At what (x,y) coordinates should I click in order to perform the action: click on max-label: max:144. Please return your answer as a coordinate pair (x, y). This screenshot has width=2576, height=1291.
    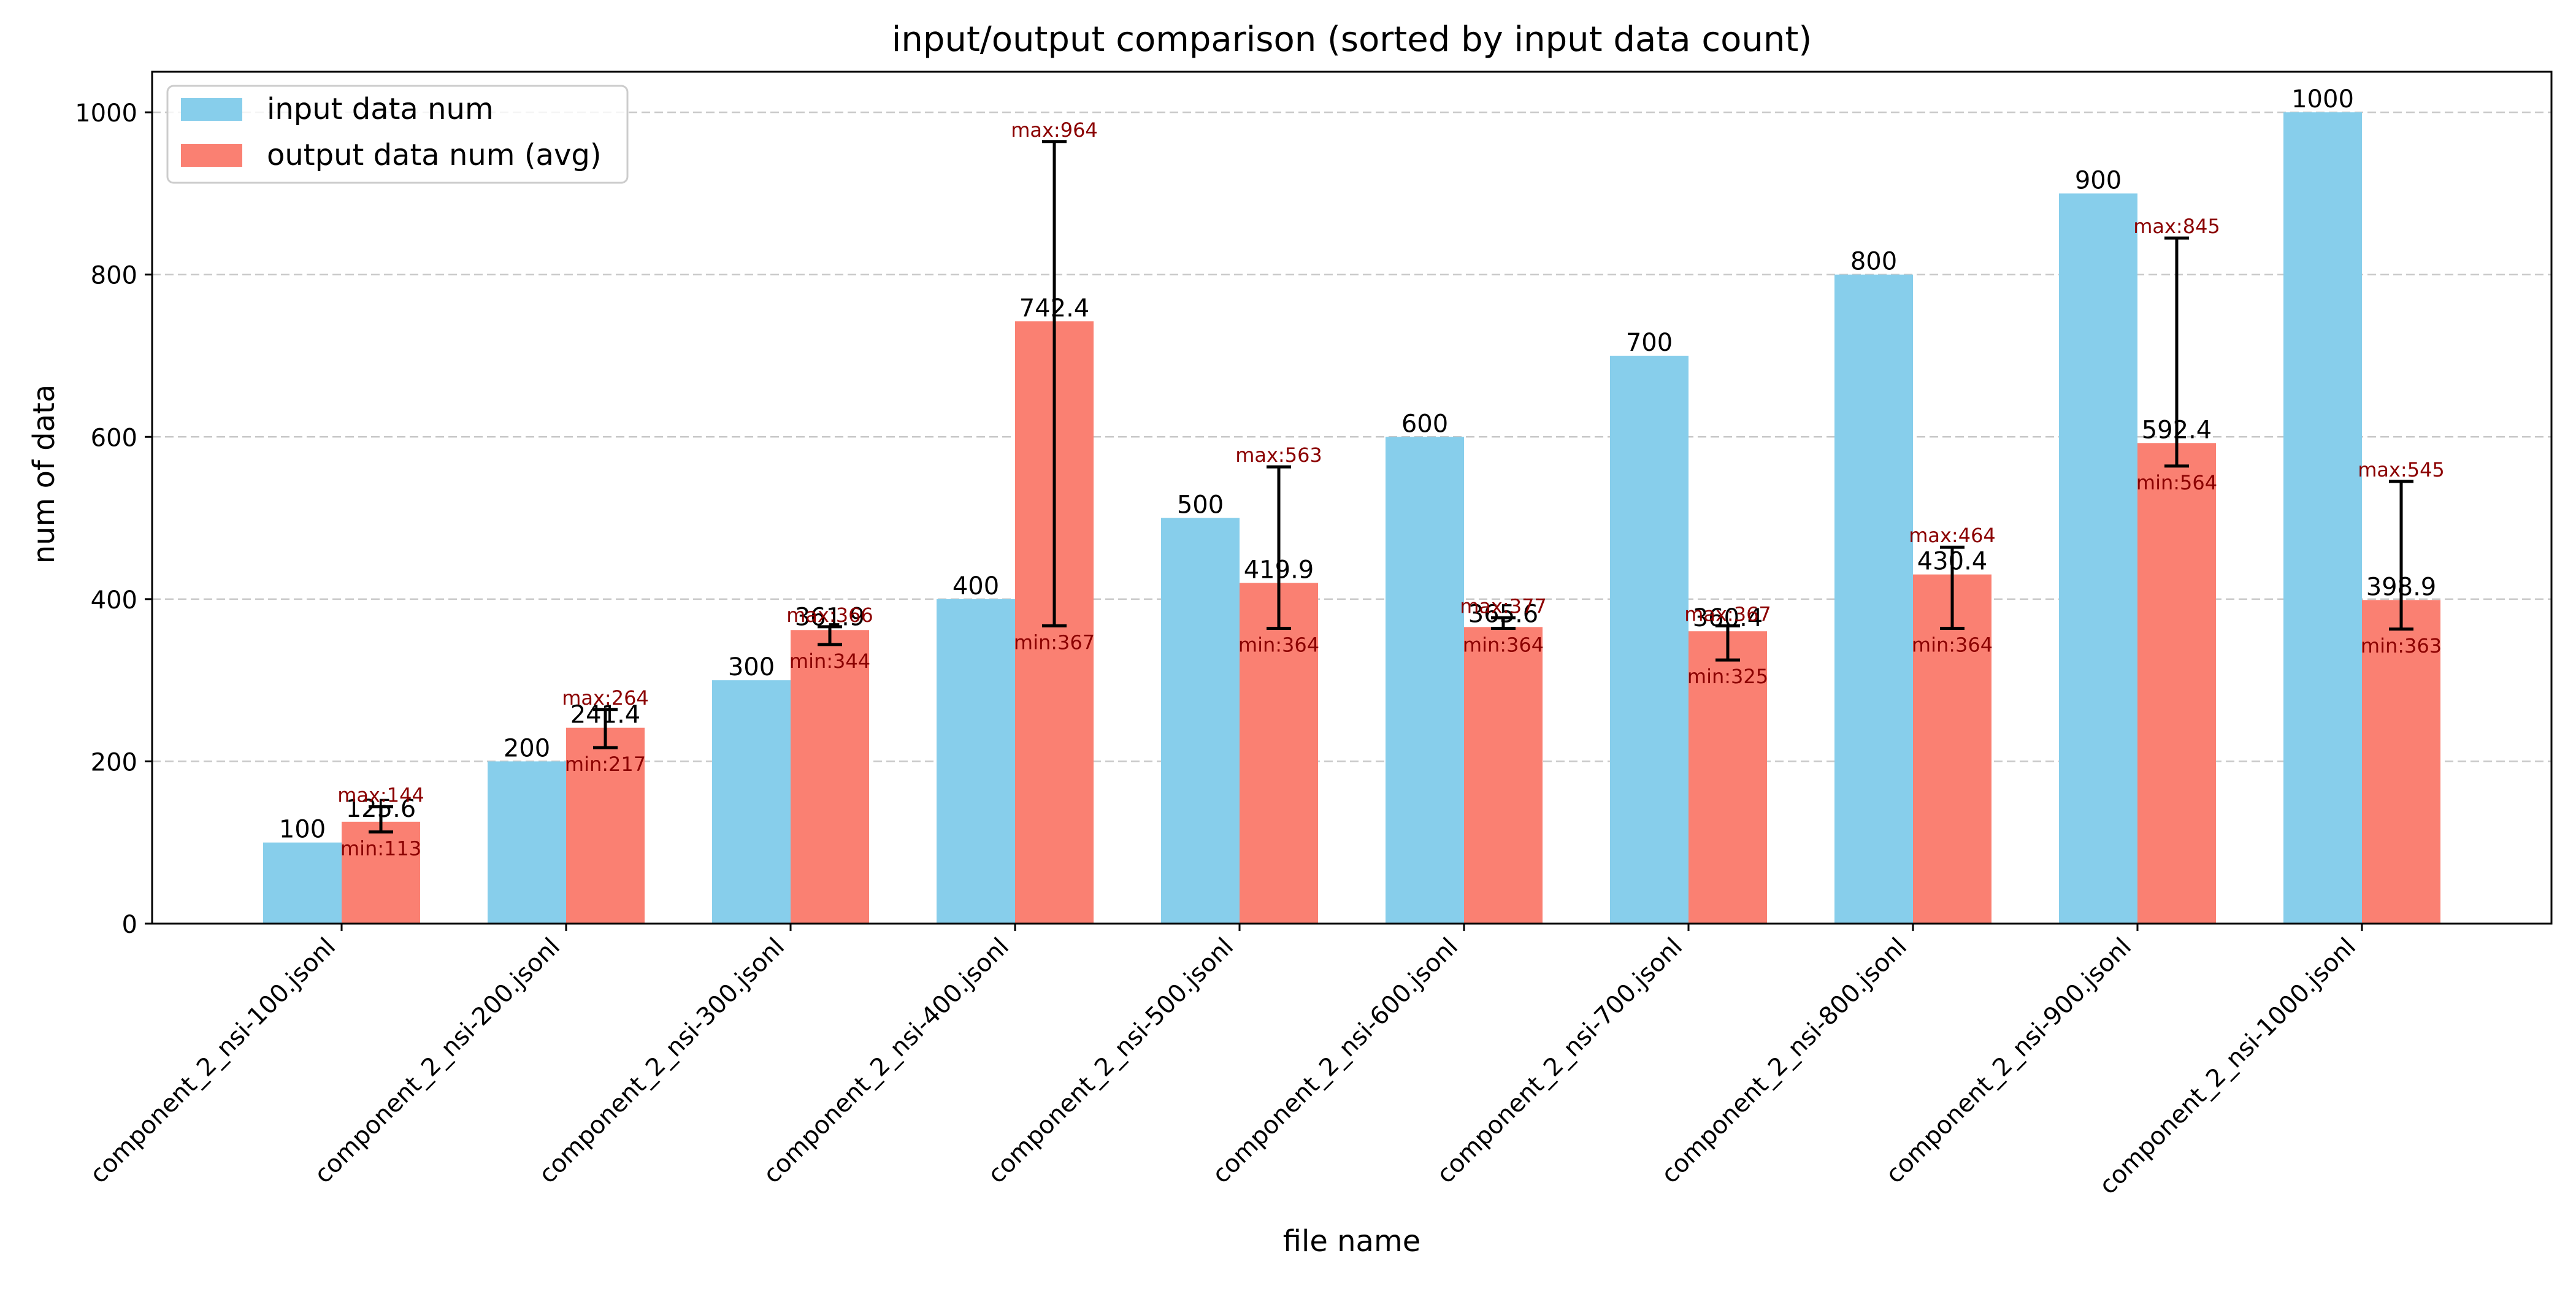
    Looking at the image, I should click on (380, 795).